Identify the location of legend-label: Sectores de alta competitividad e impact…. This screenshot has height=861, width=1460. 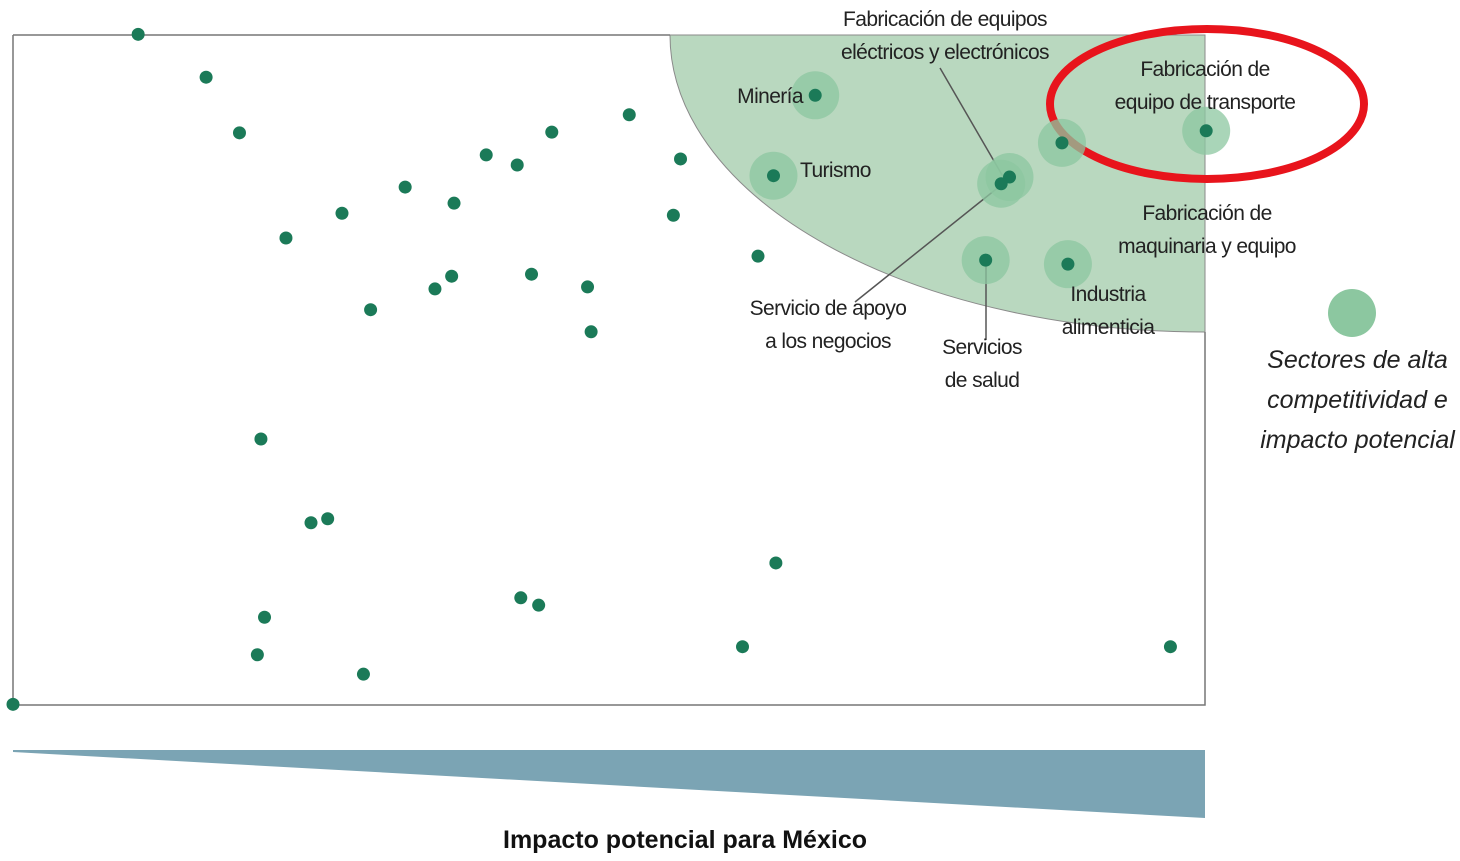
(1357, 400).